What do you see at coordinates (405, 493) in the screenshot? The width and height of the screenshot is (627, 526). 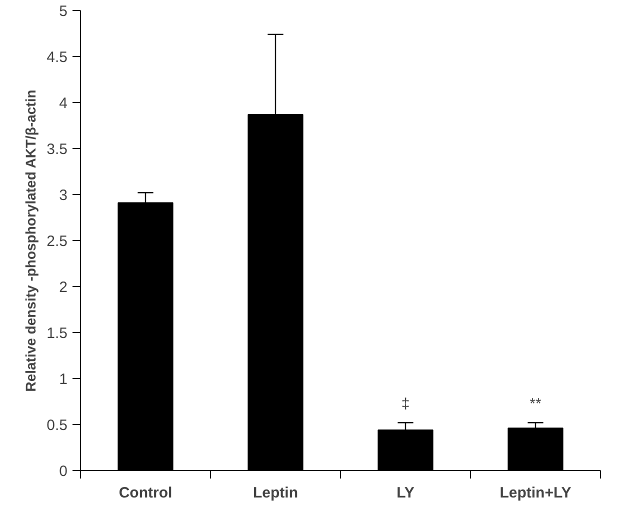 I see `x-tick-label: LY` at bounding box center [405, 493].